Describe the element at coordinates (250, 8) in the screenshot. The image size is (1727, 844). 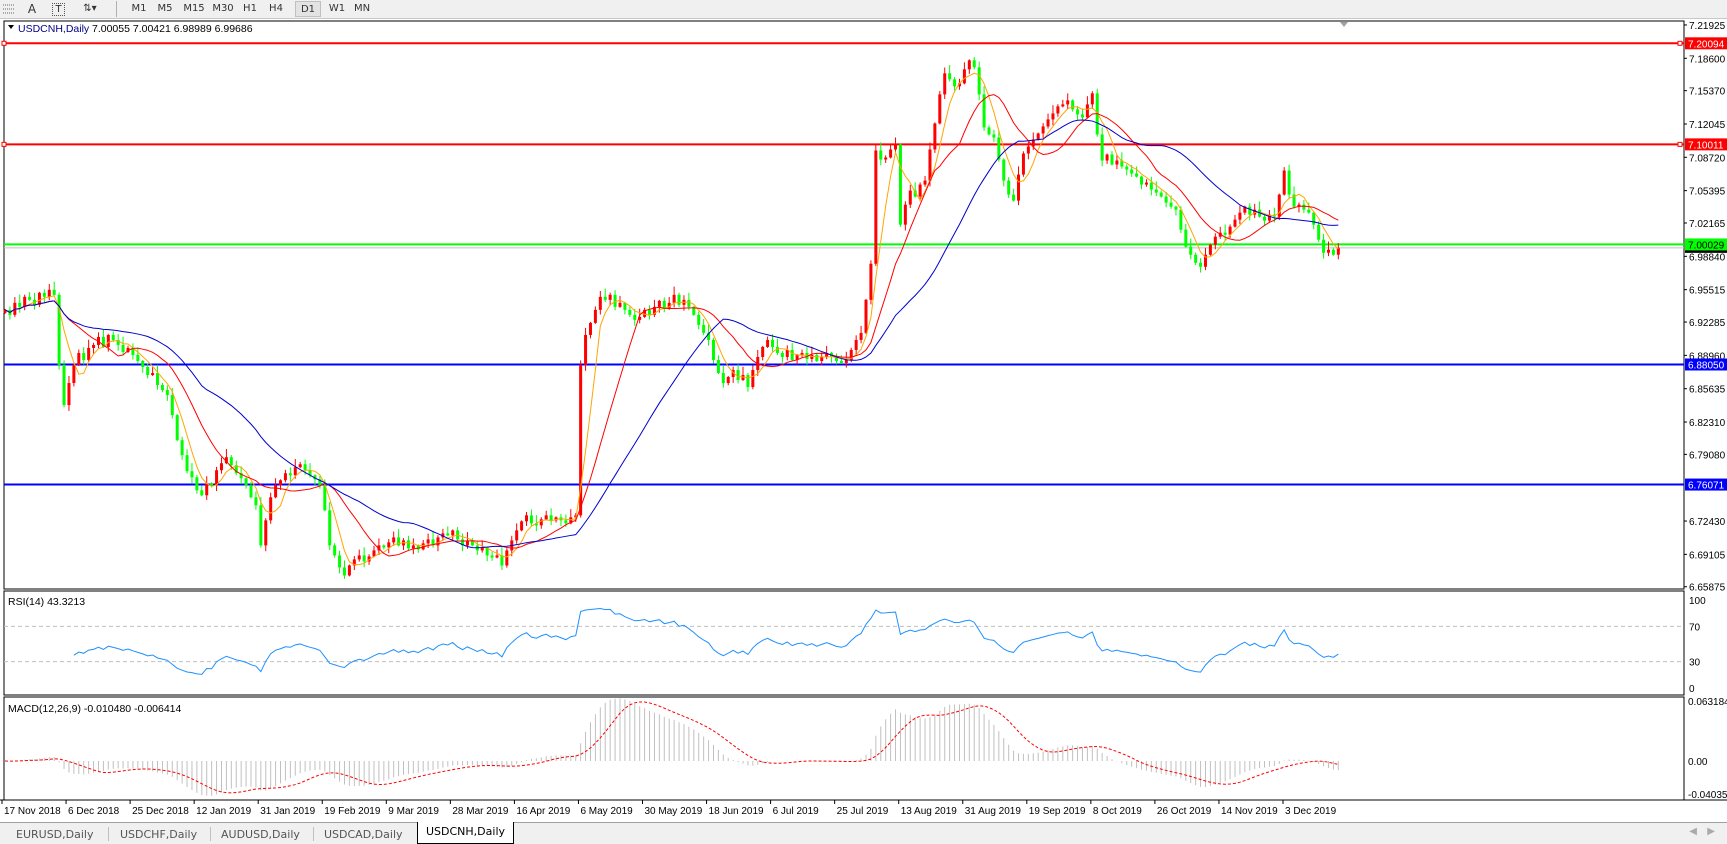
I see `timeframe-h1: H1` at that location.